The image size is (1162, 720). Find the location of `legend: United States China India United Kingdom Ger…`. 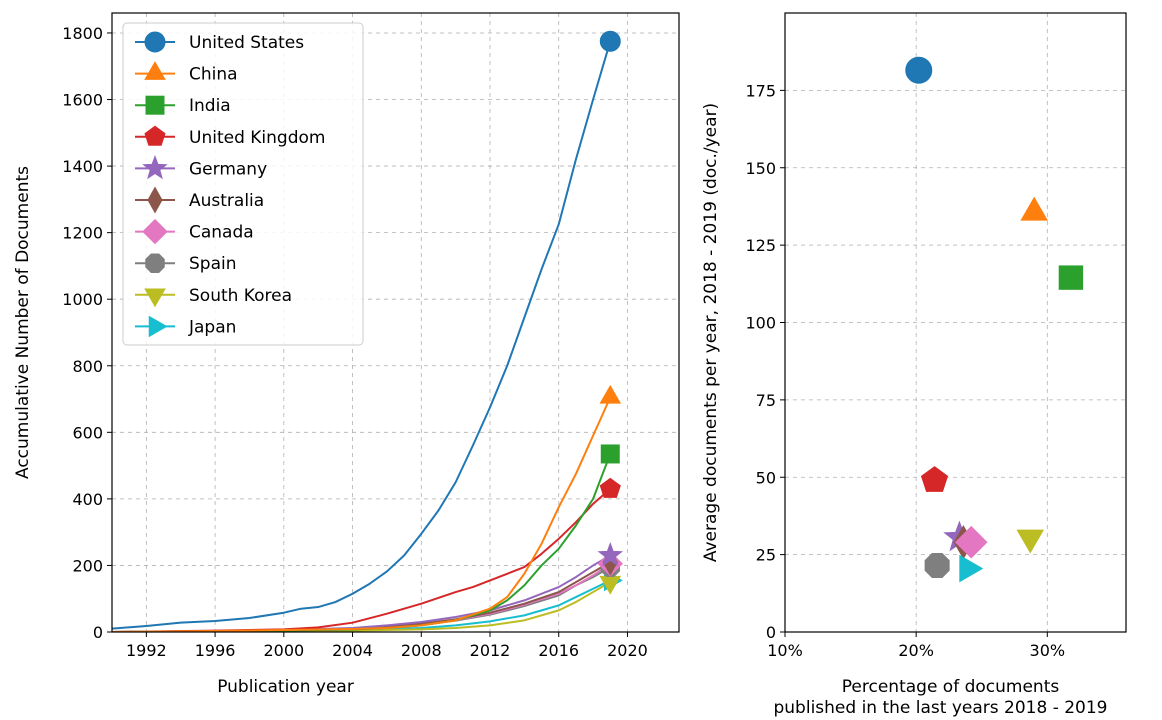

legend: United States China India United Kingdom Ger… is located at coordinates (243, 184).